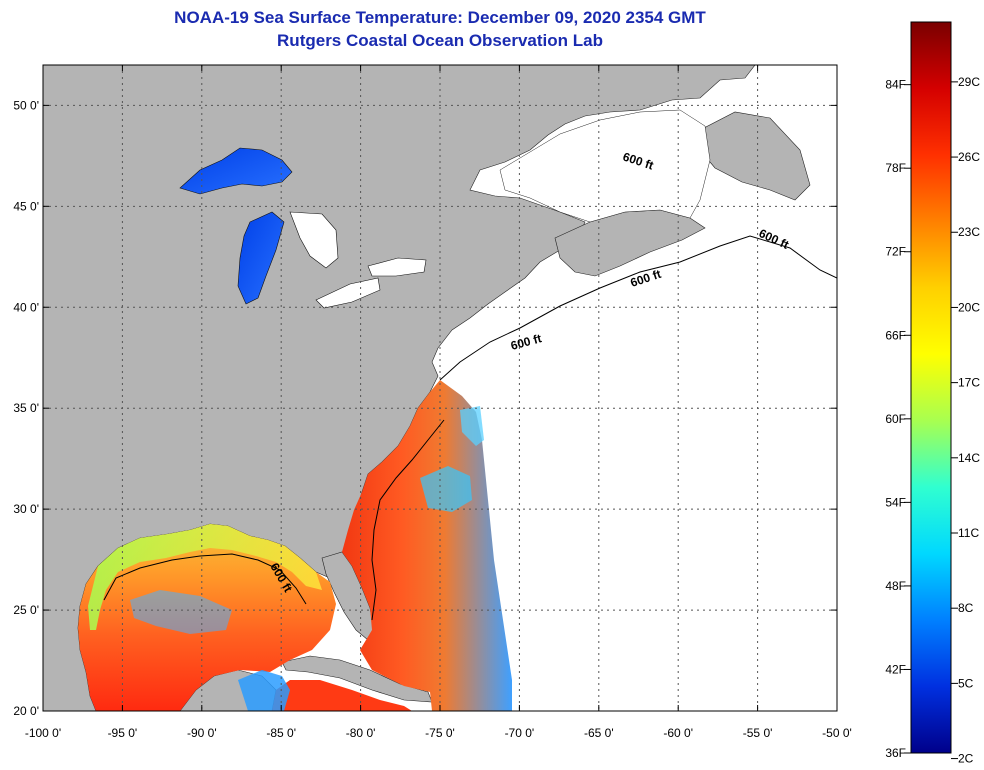 This screenshot has width=984, height=770. Describe the element at coordinates (755, 156) in the screenshot. I see `newfoundland` at that location.